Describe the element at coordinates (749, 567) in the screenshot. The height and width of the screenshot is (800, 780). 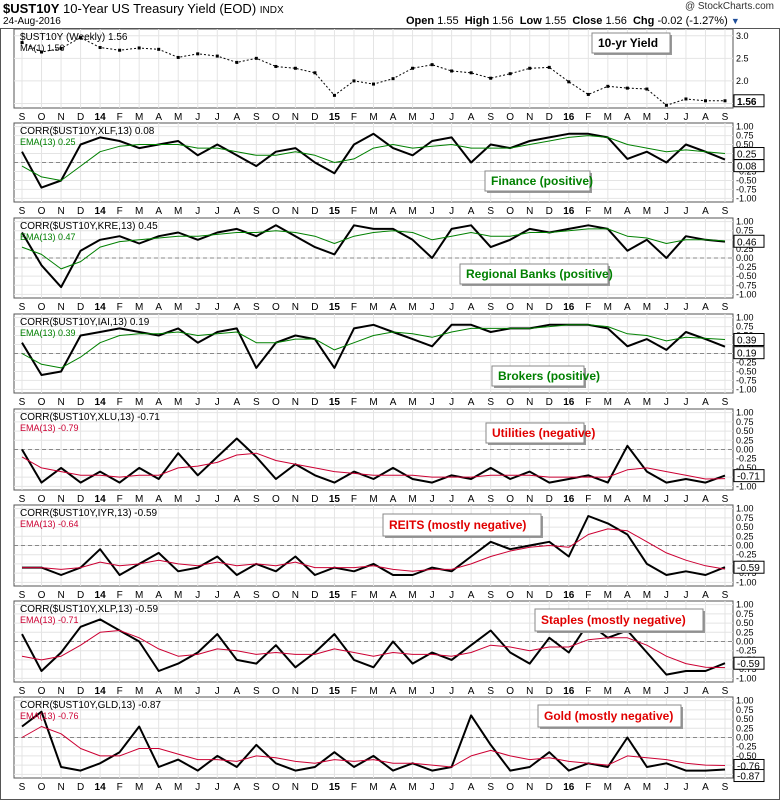
I see `last-value-box` at that location.